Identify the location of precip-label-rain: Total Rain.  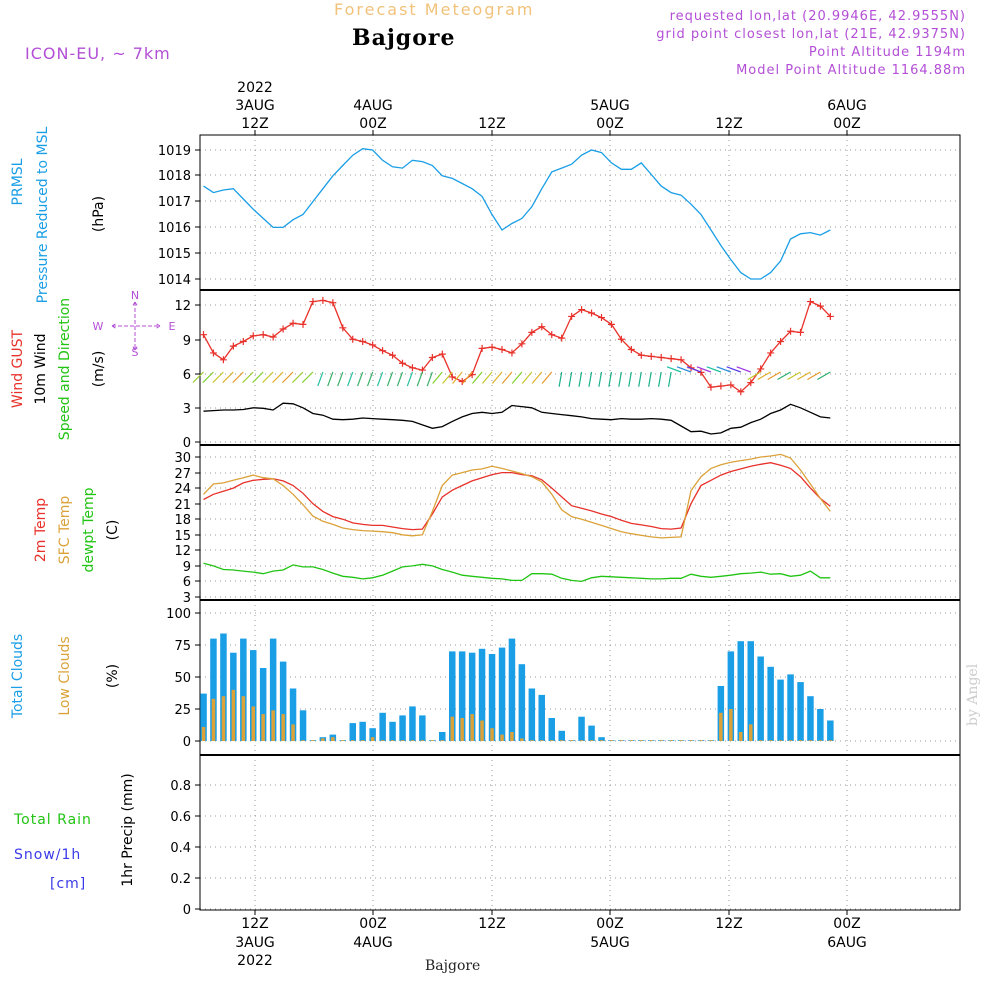
(52, 820).